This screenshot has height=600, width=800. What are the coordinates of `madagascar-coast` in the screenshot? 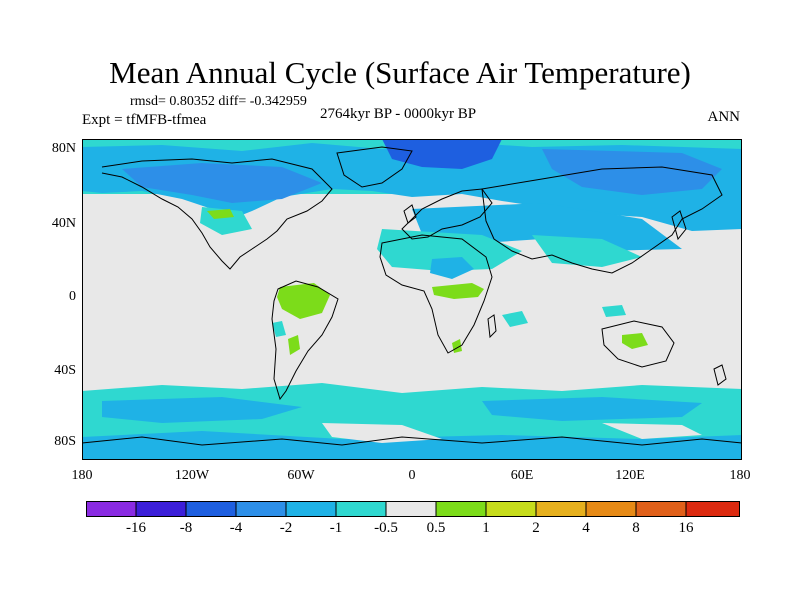 It's located at (492, 326).